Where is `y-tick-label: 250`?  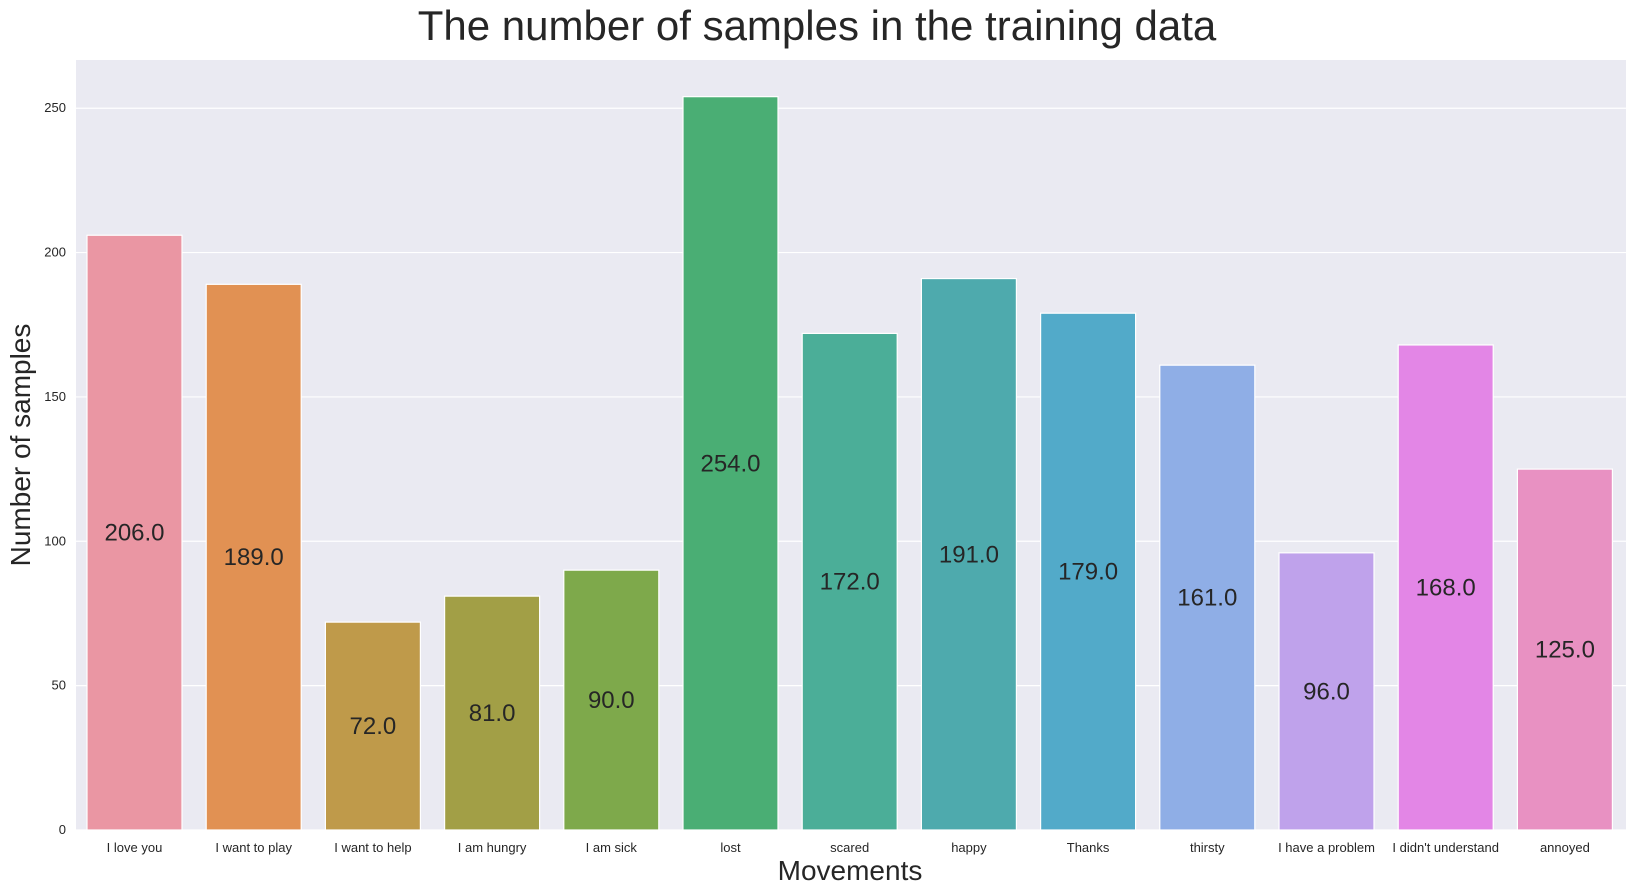 y-tick-label: 250 is located at coordinates (55, 107).